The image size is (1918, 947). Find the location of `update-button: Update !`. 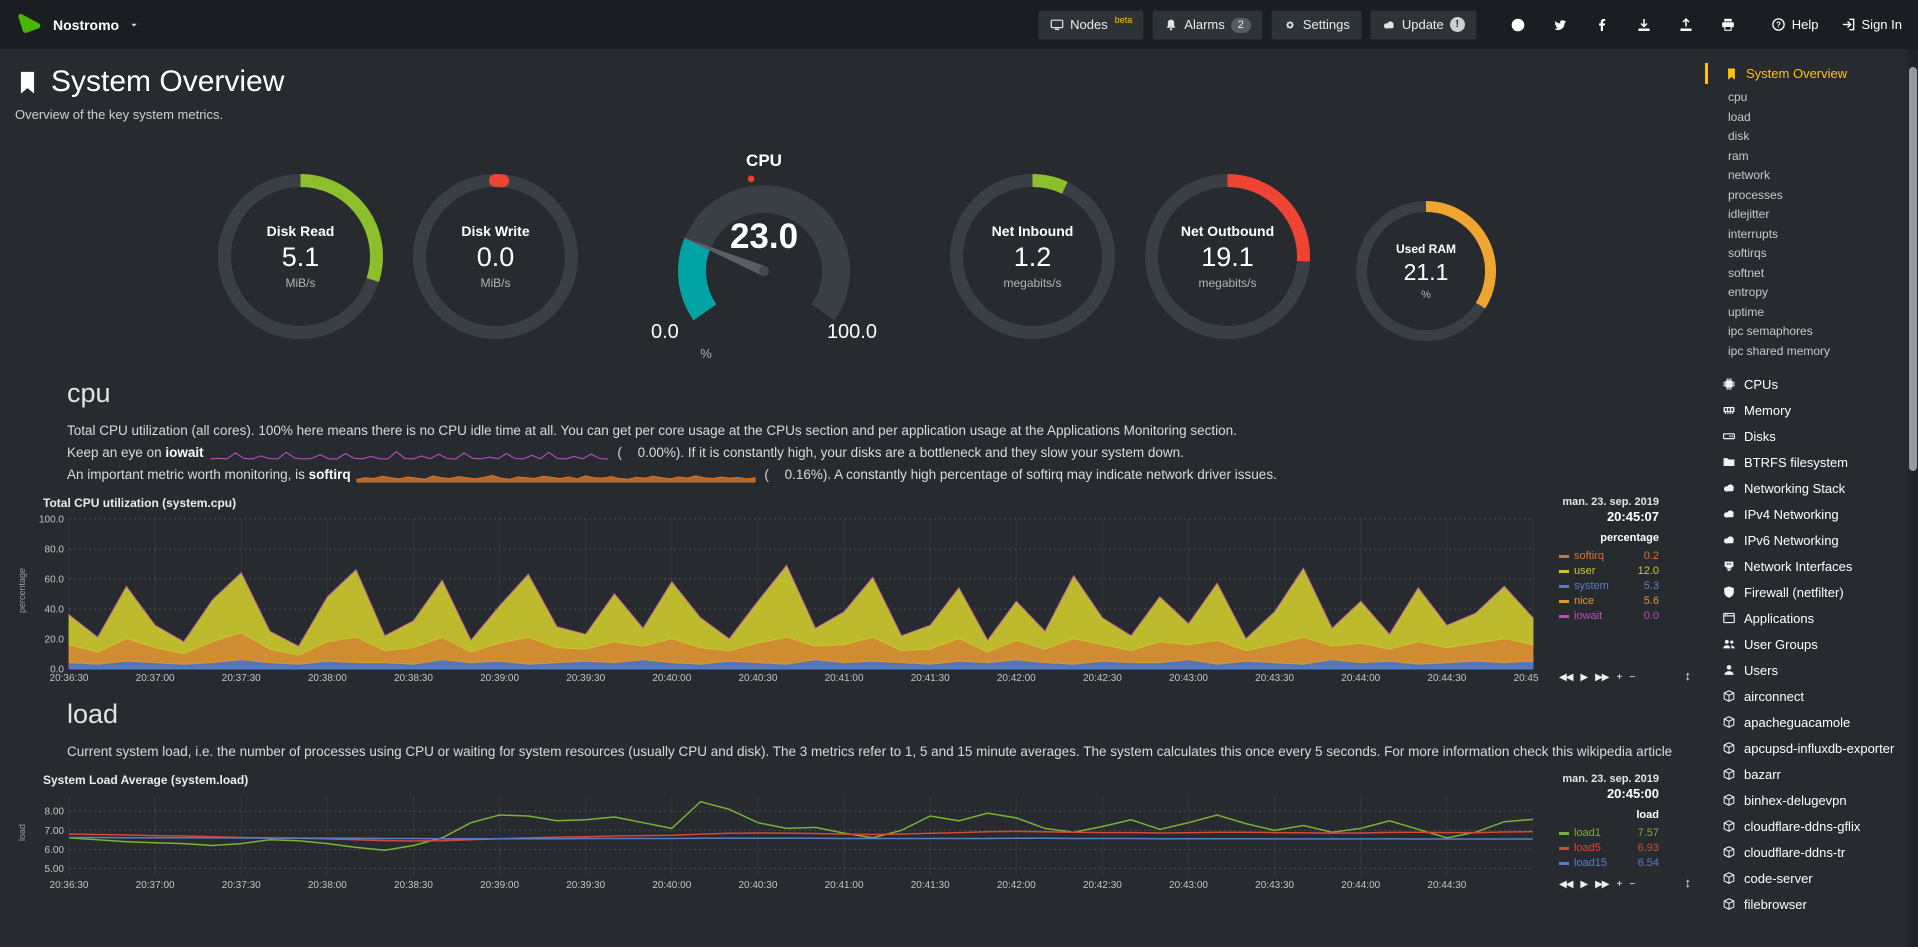

update-button: Update ! is located at coordinates (1423, 24).